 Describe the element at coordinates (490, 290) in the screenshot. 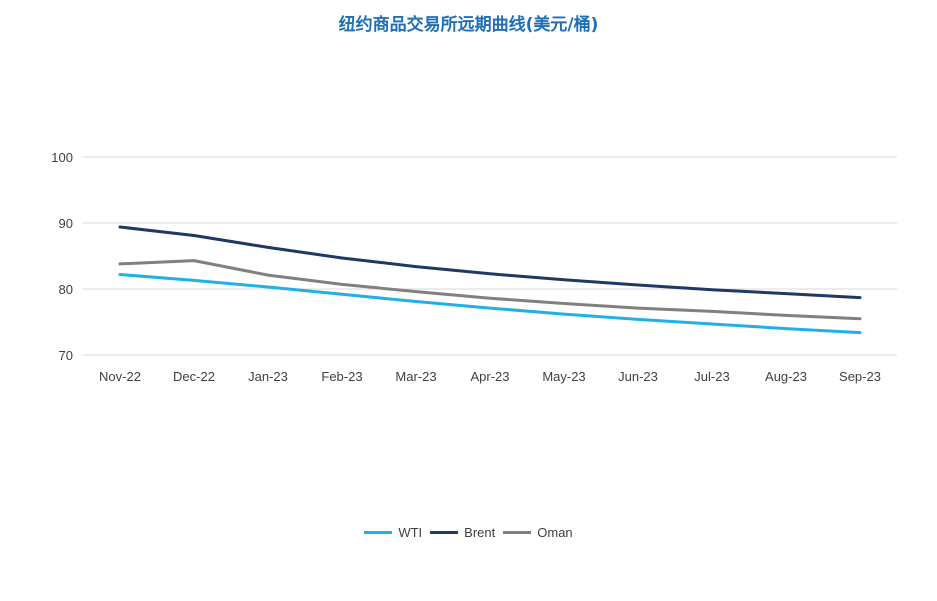

I see `series-line-oman` at that location.